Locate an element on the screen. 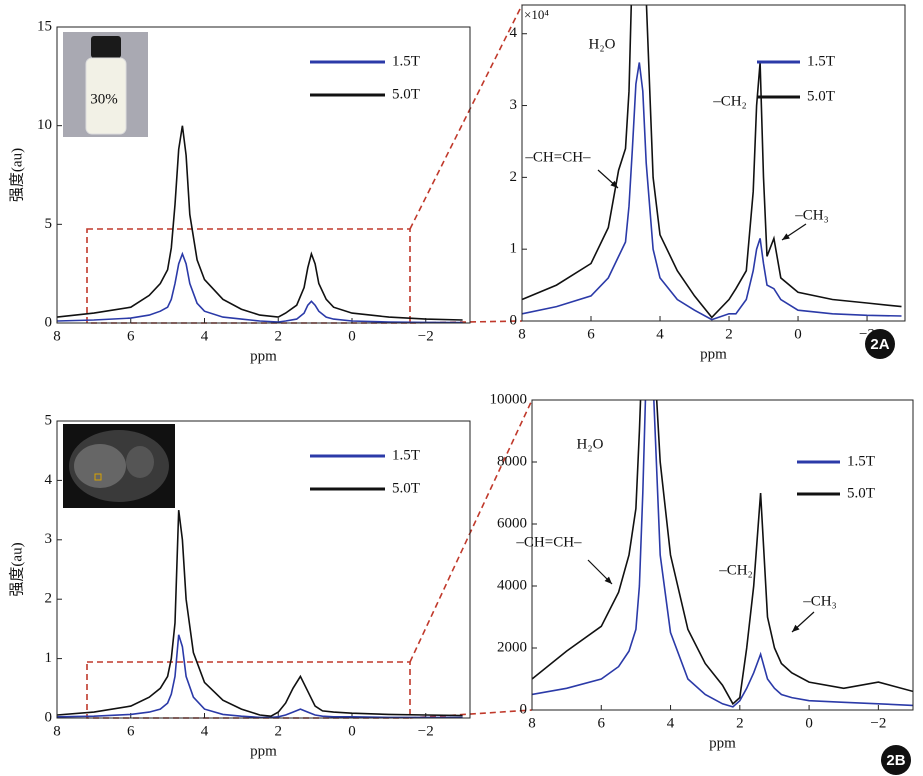 This screenshot has height=776, width=923. y-tick-label: 10 is located at coordinates (44, 125).